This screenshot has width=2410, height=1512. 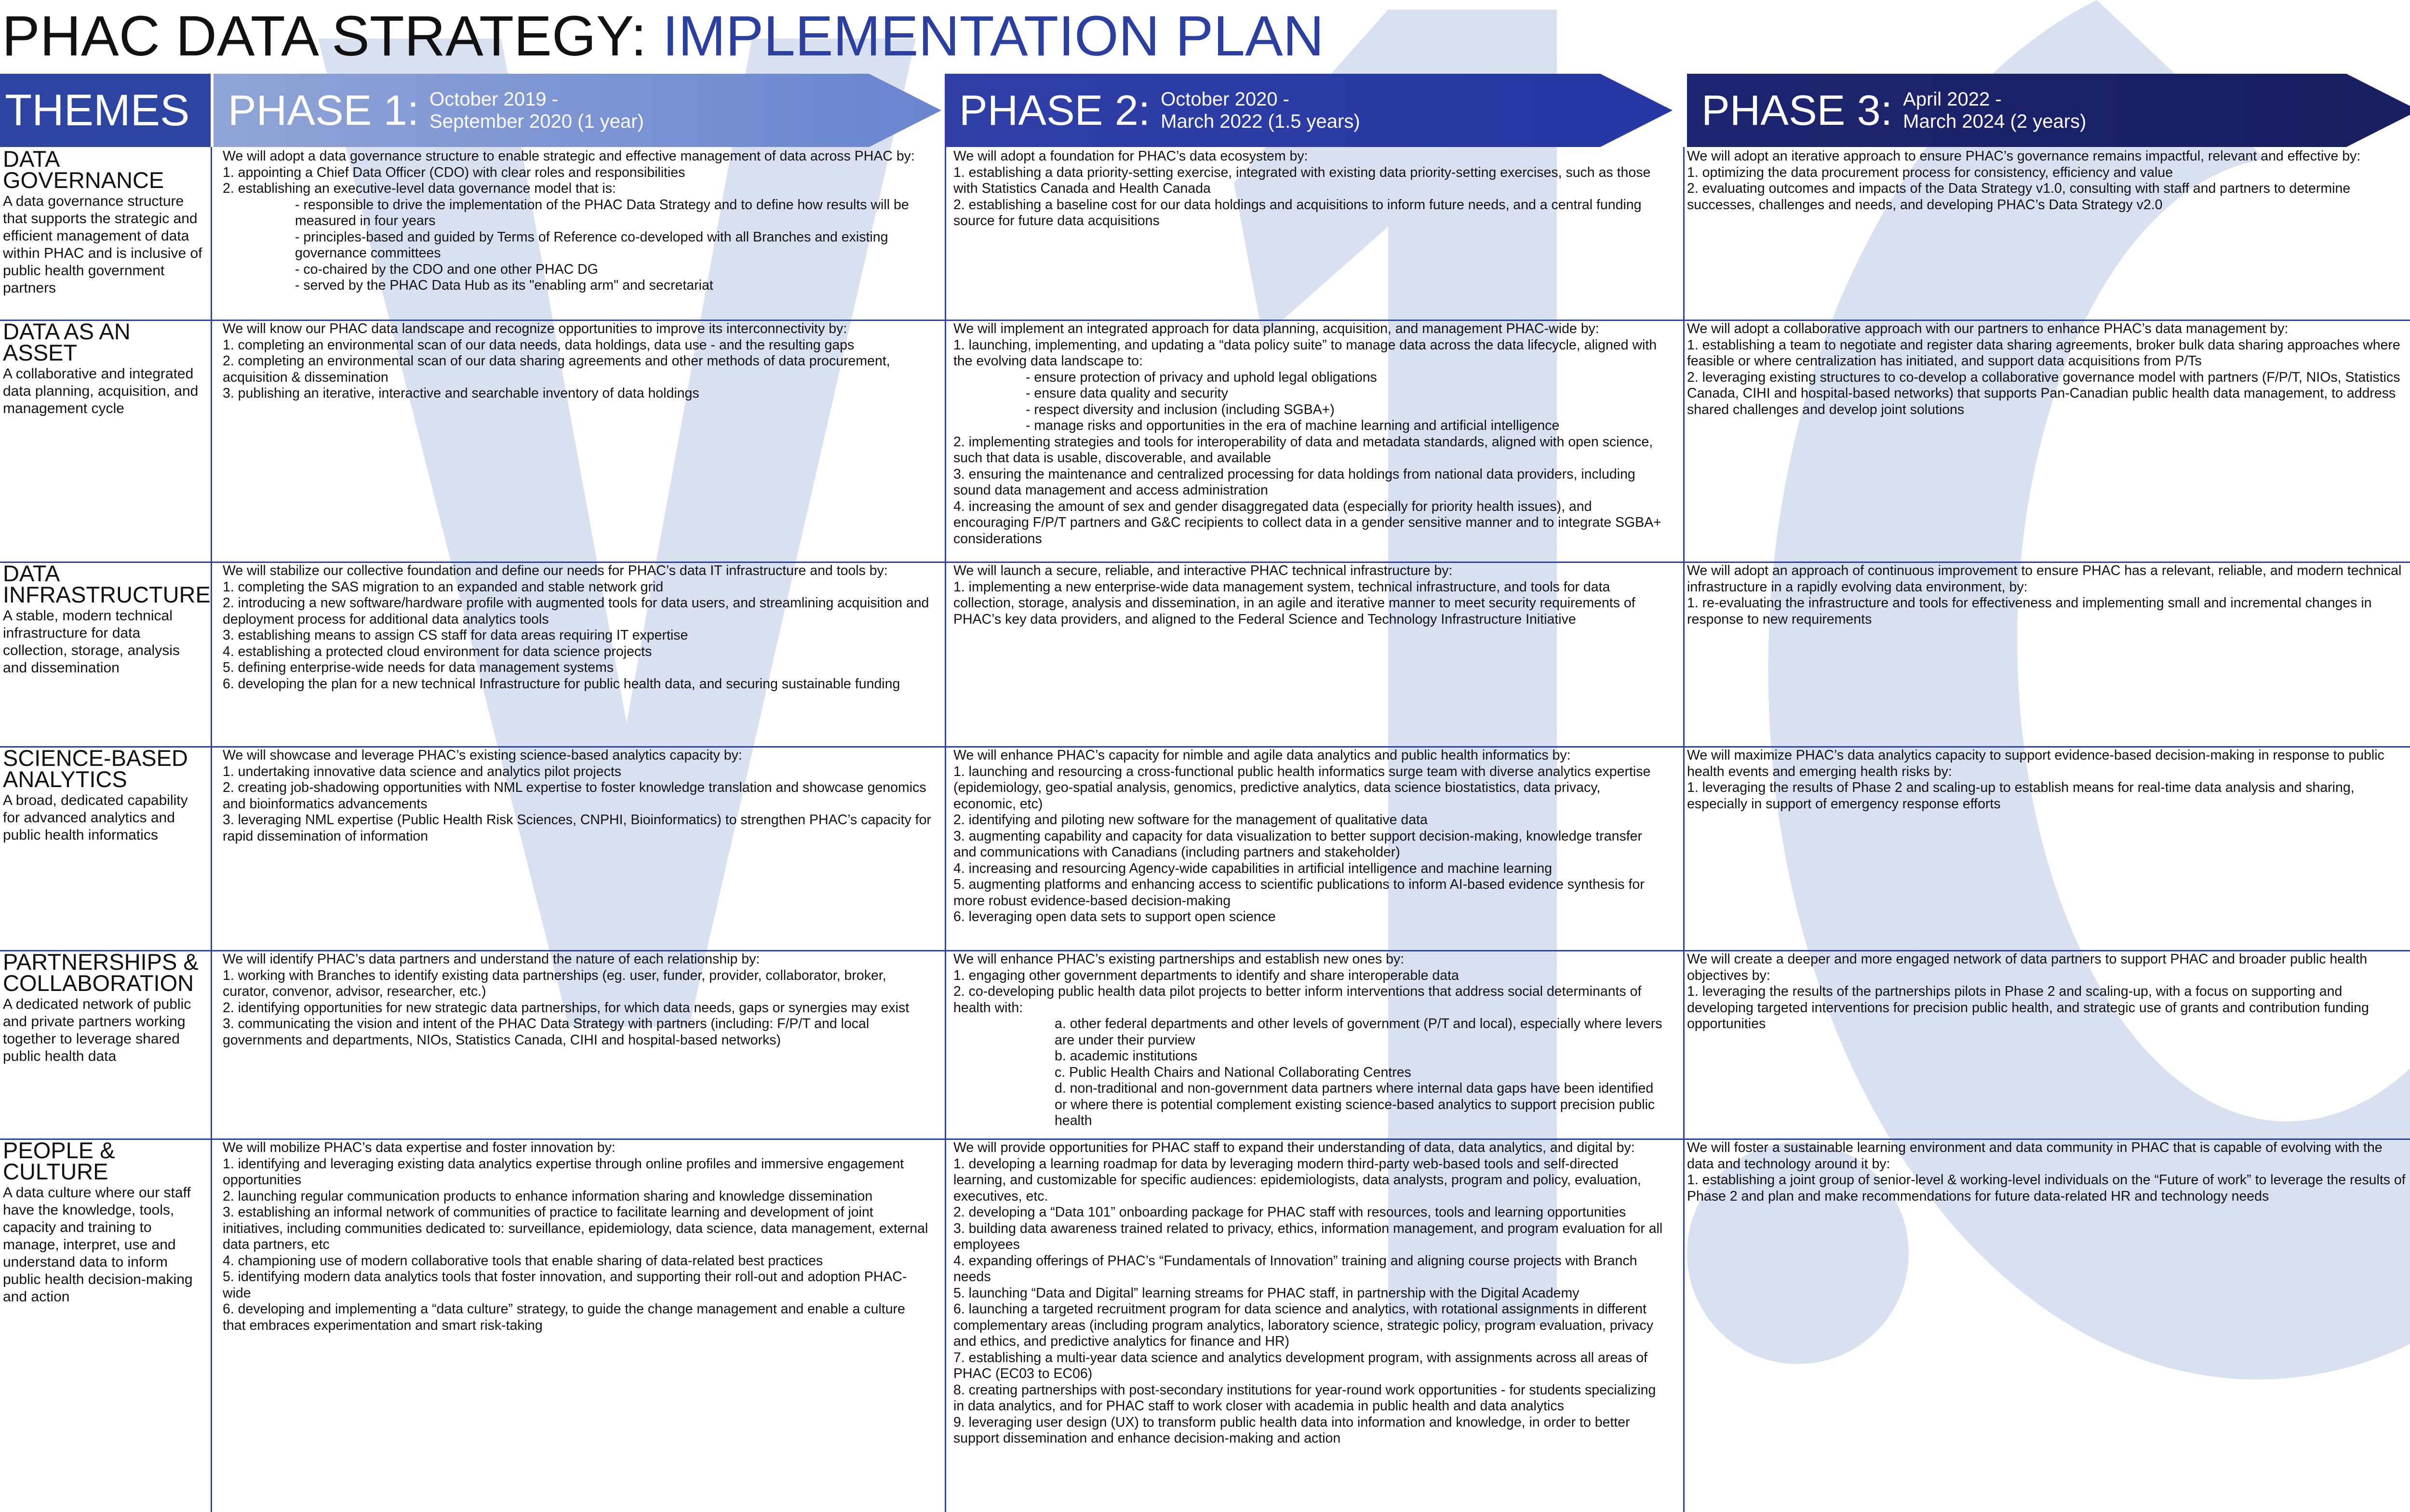 I want to click on cell-item-text: - ensure data quality and security, so click(x=1127, y=393).